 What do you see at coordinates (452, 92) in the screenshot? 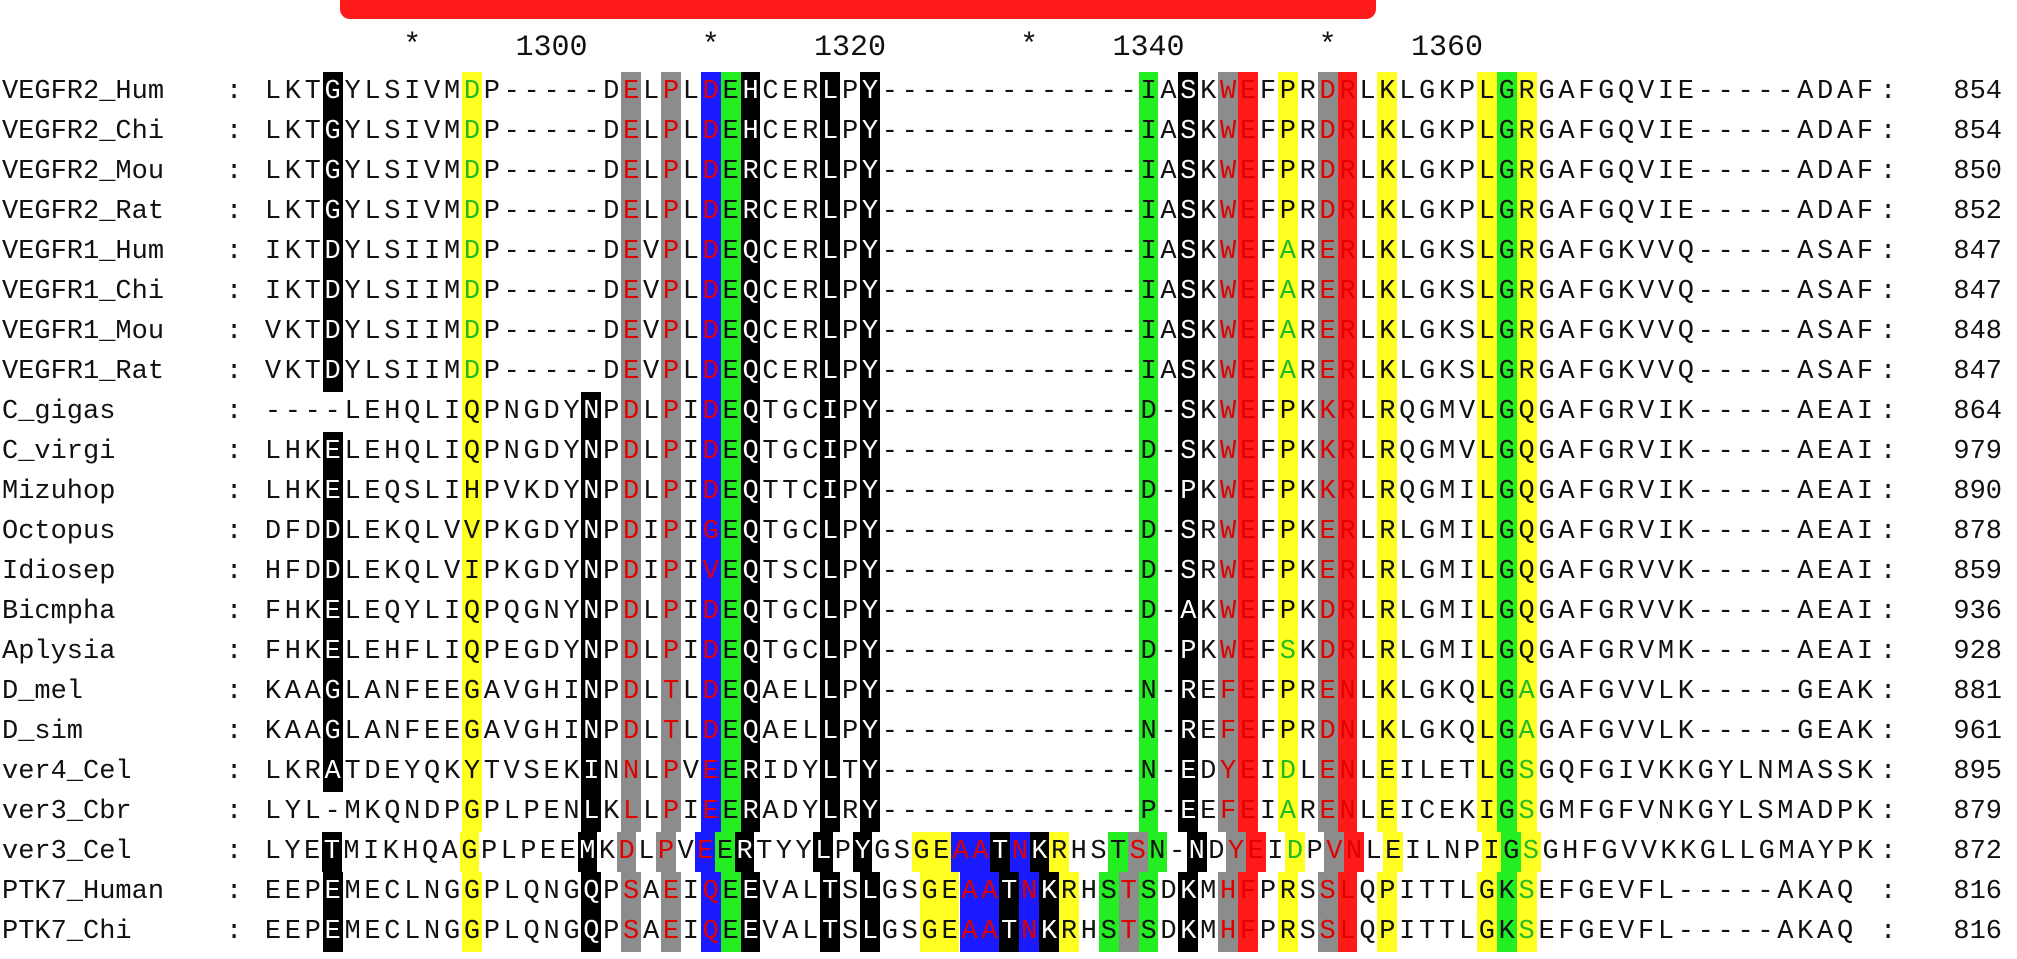
I see `residue: M` at bounding box center [452, 92].